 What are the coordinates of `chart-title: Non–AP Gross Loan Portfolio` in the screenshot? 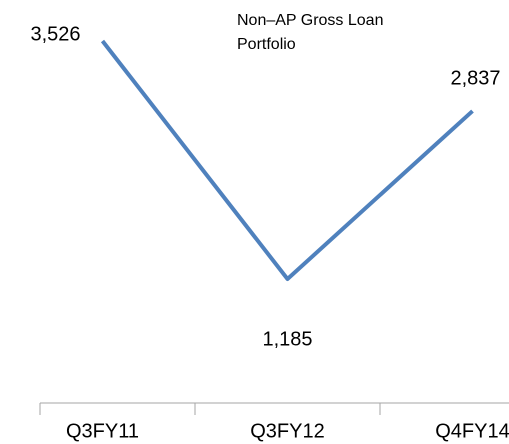 It's located at (310, 32).